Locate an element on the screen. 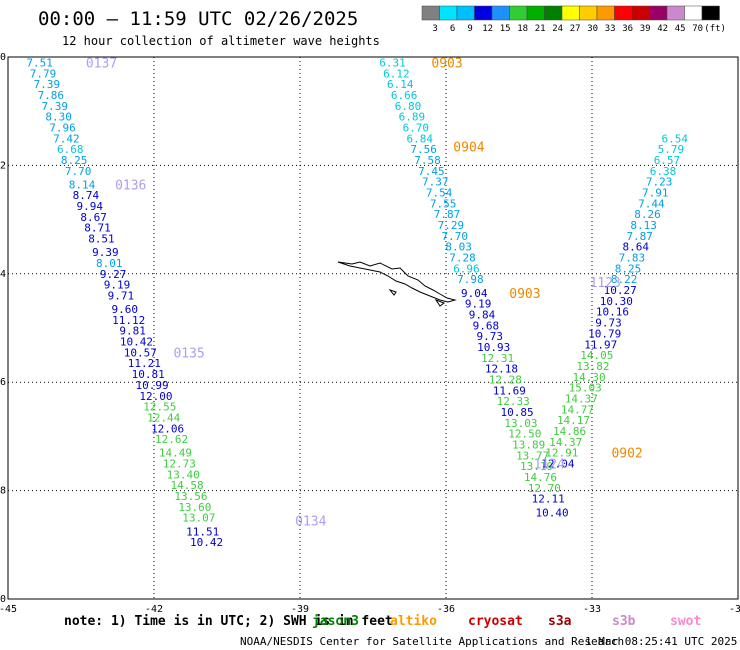  wave-height-point: 9.81 is located at coordinates (132, 331).